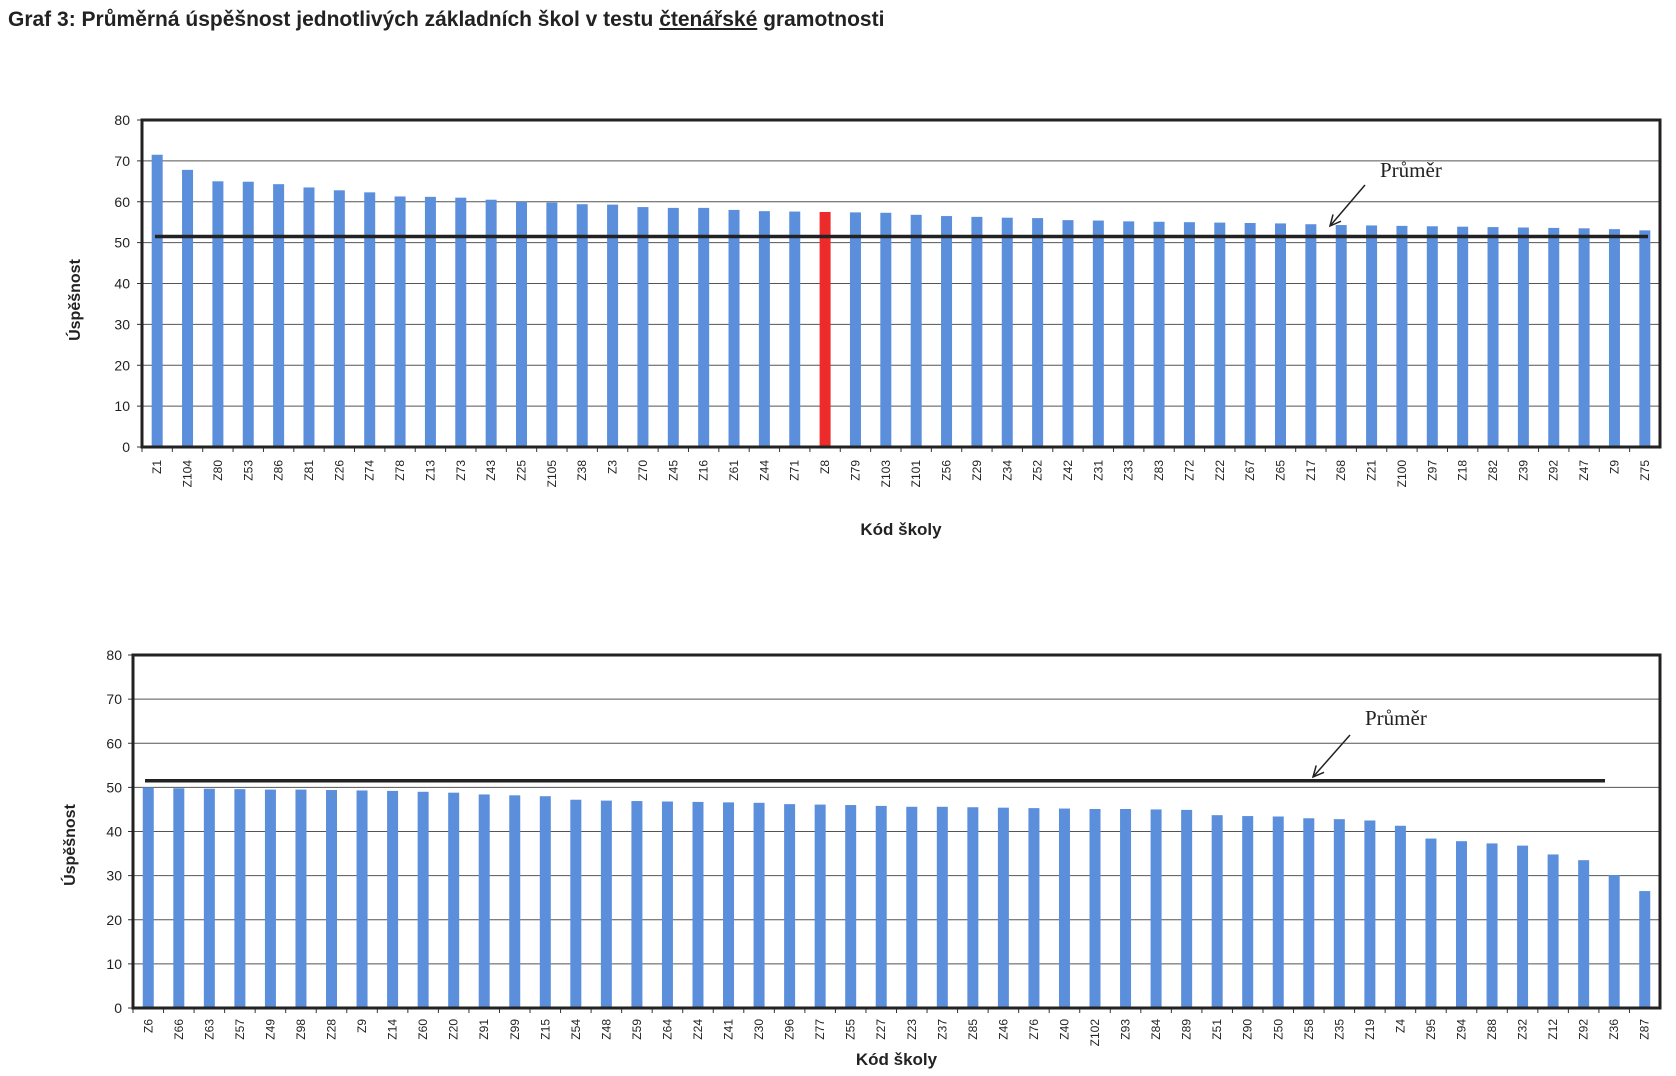 The height and width of the screenshot is (1076, 1676). I want to click on x-category-label: Z91, so click(484, 1029).